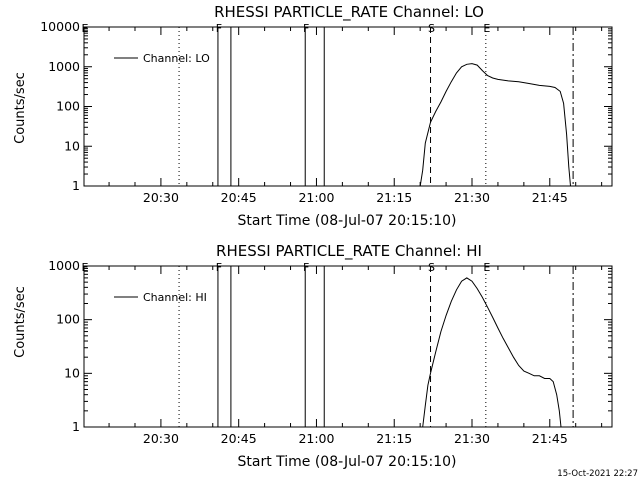  What do you see at coordinates (550, 197) in the screenshot?
I see `x-tick-label-lo: 21:45` at bounding box center [550, 197].